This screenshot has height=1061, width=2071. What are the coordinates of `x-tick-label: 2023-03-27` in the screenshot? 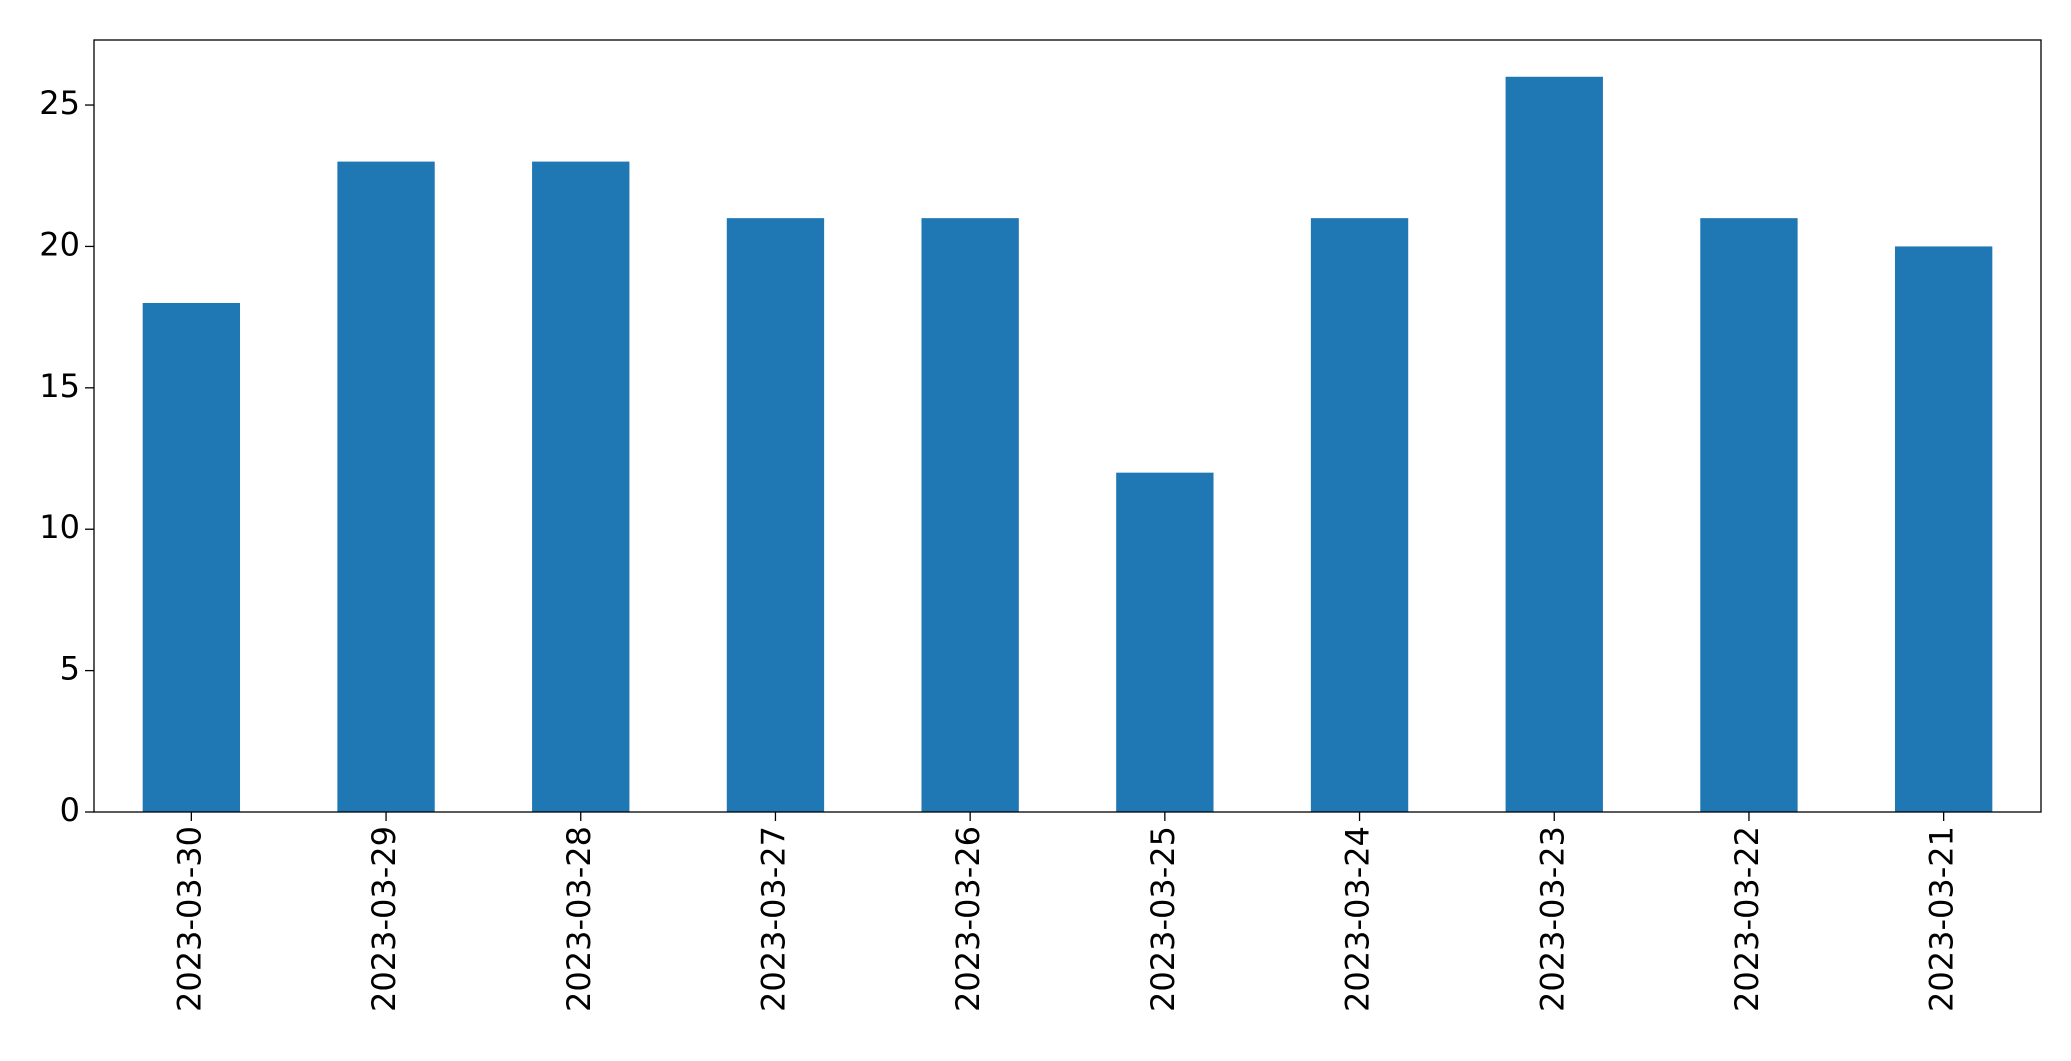 It's located at (773, 919).